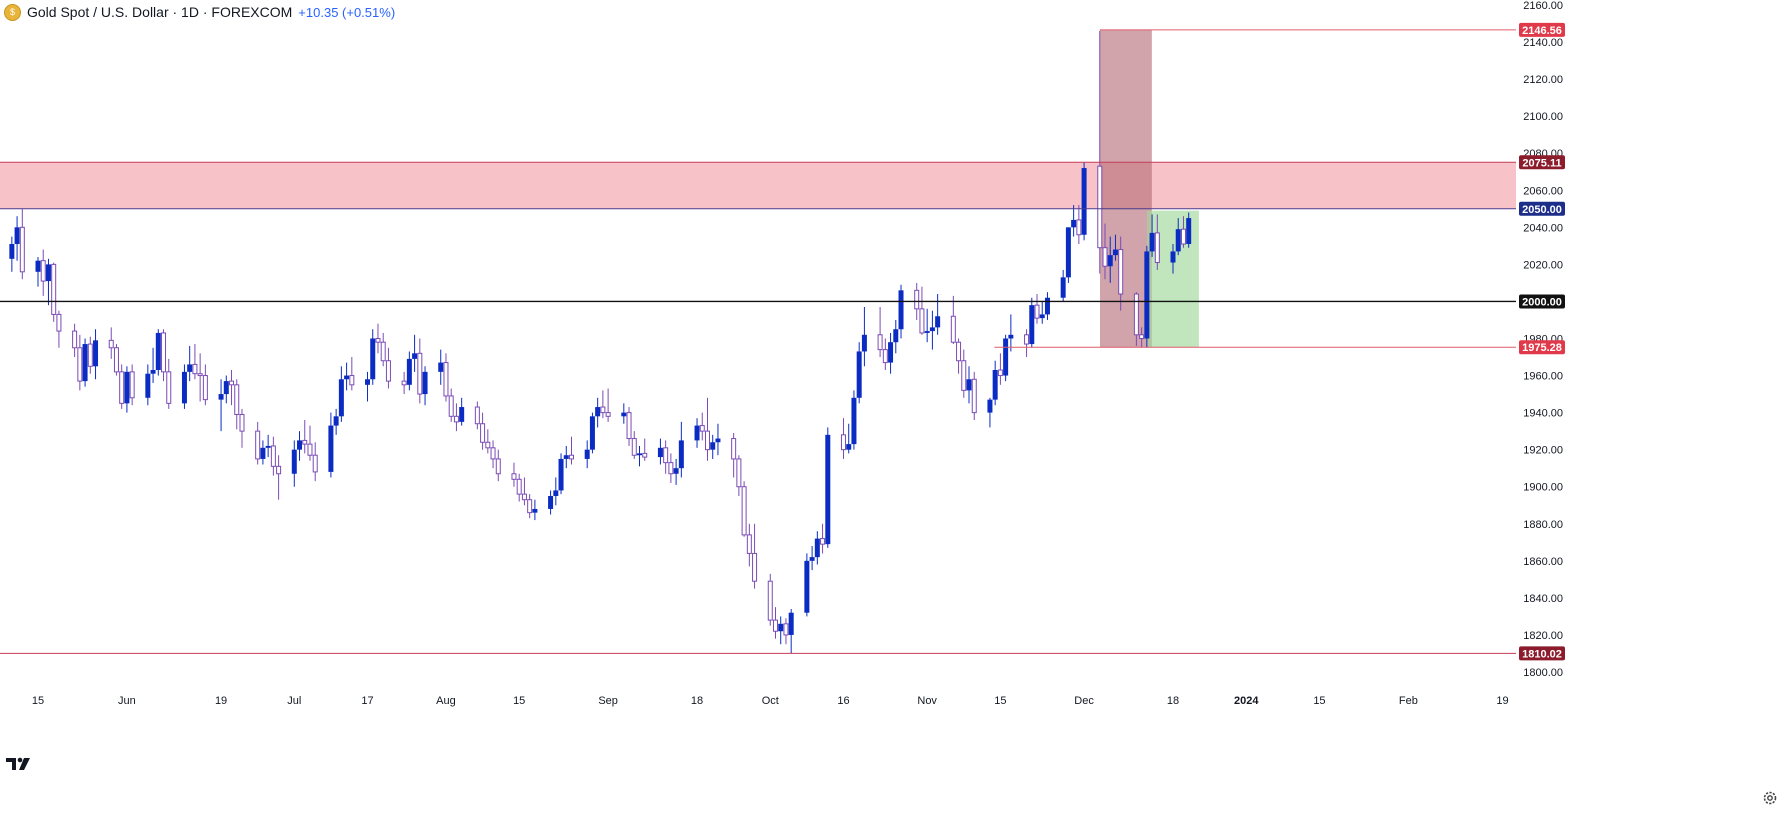 The height and width of the screenshot is (813, 1792). I want to click on x-tick-label: Aug, so click(446, 701).